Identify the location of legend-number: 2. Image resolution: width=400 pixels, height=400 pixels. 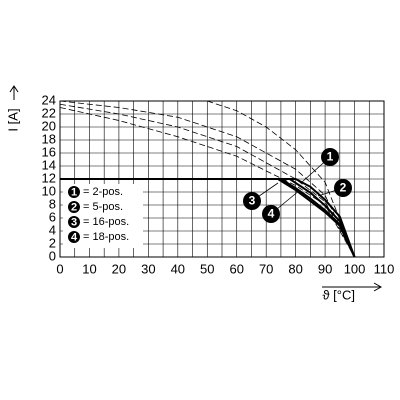
(74, 207).